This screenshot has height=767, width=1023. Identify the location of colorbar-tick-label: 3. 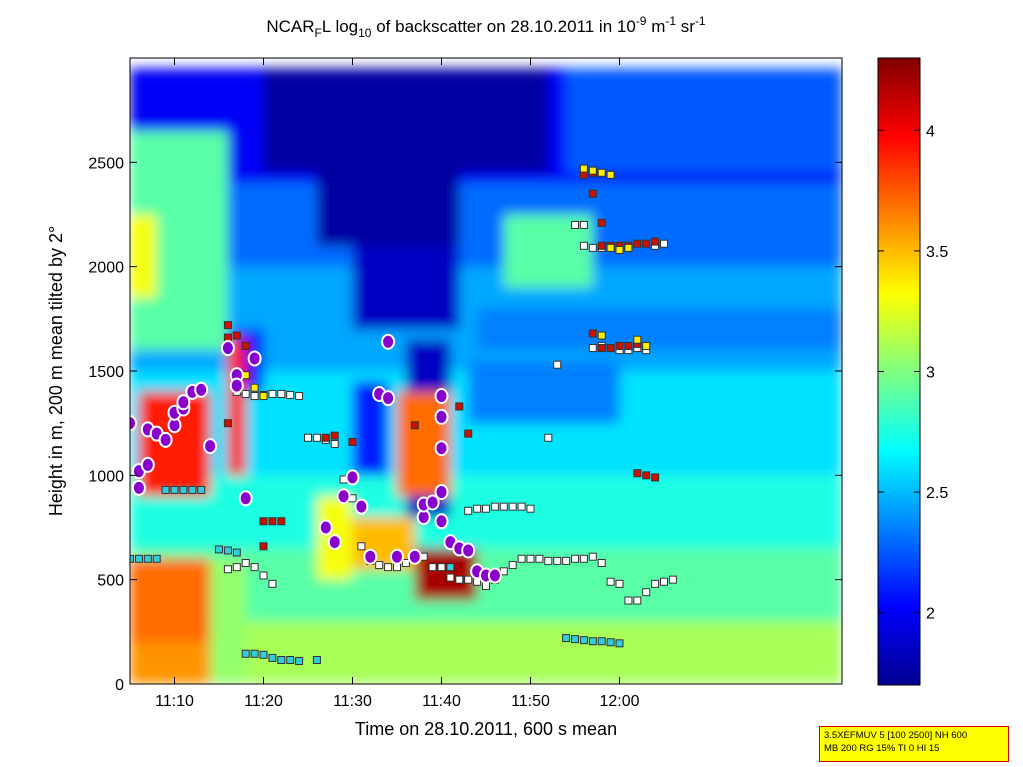
(930, 373).